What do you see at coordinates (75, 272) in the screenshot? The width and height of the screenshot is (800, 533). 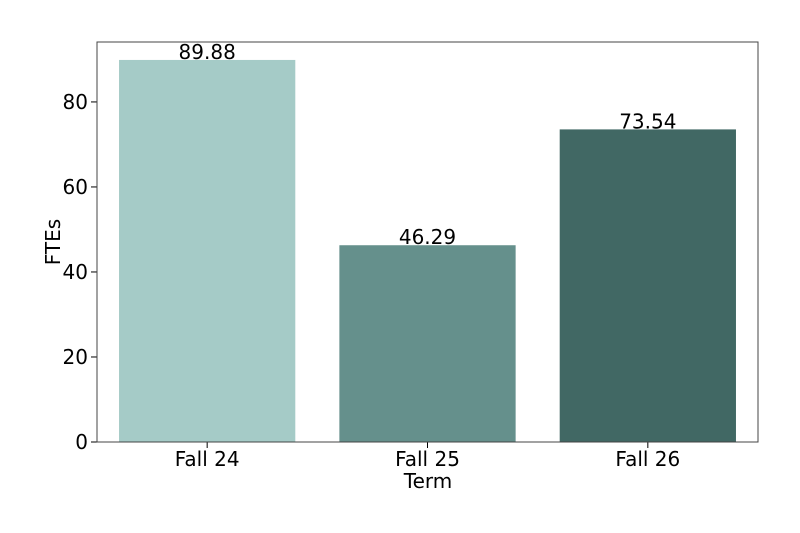 I see `y-tick-label: 40` at bounding box center [75, 272].